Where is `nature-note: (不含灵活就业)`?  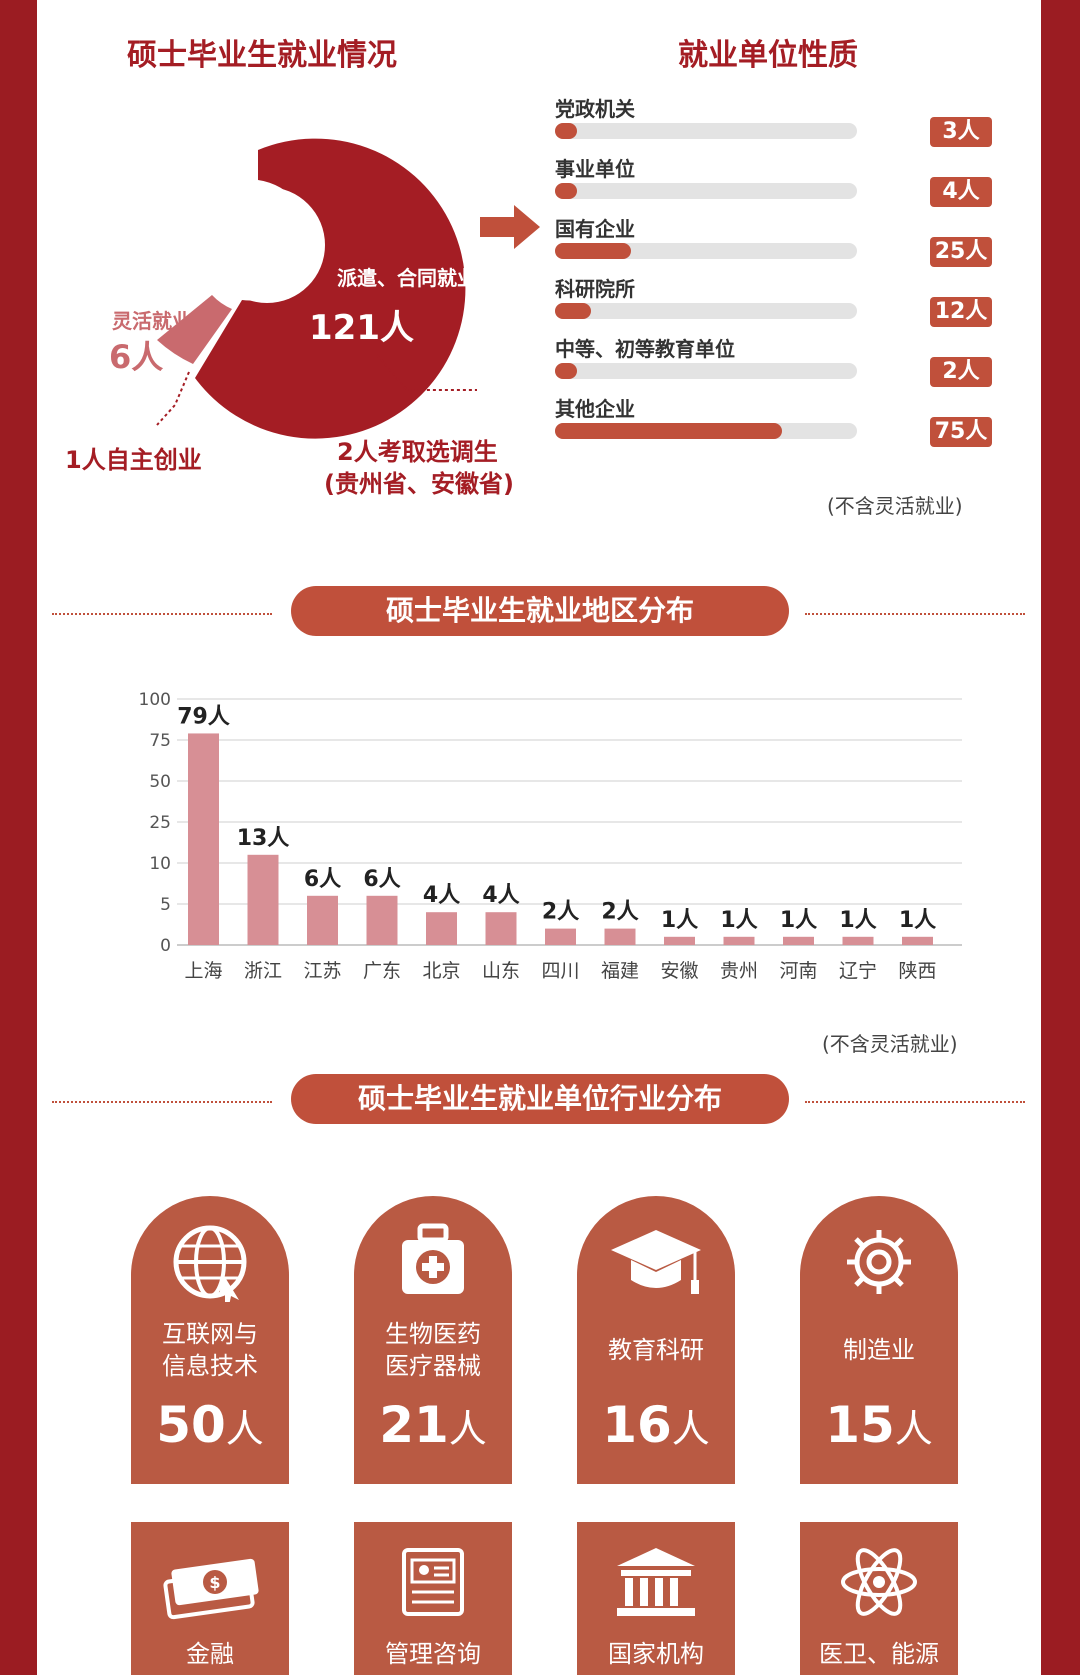 nature-note: (不含灵活就业) is located at coordinates (895, 506).